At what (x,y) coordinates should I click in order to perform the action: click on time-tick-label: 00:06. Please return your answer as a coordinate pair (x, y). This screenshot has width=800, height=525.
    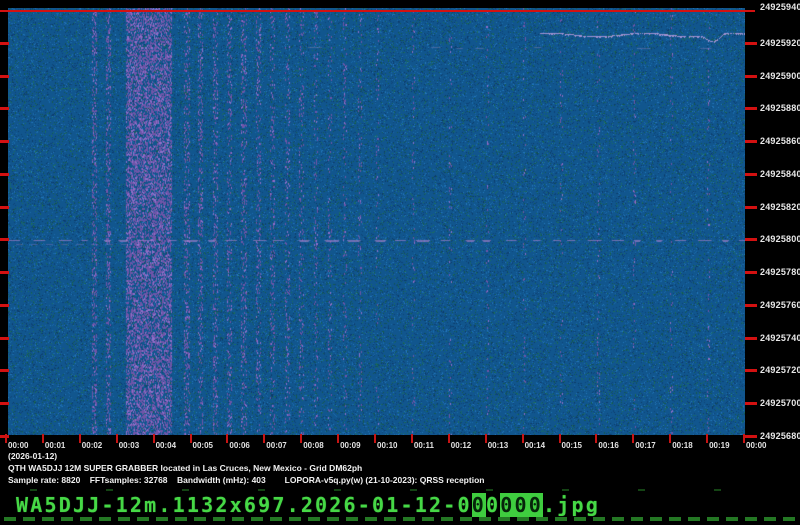
    Looking at the image, I should click on (239, 445).